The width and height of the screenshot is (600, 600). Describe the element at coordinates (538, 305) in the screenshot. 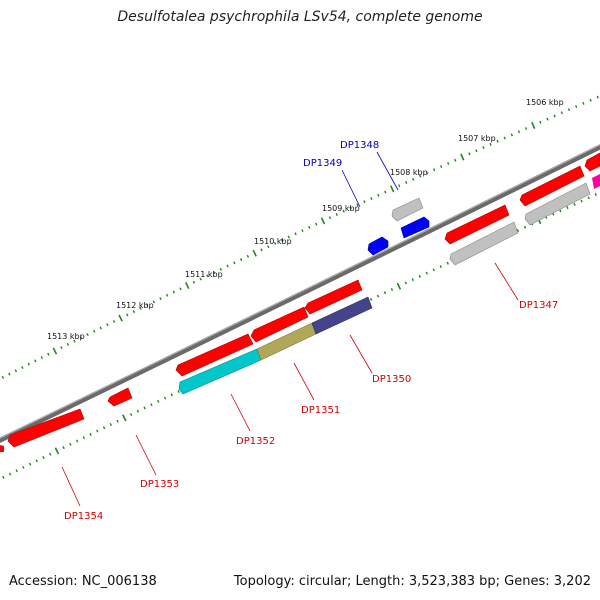

I see `gene-label-dp1347: DP1347` at that location.